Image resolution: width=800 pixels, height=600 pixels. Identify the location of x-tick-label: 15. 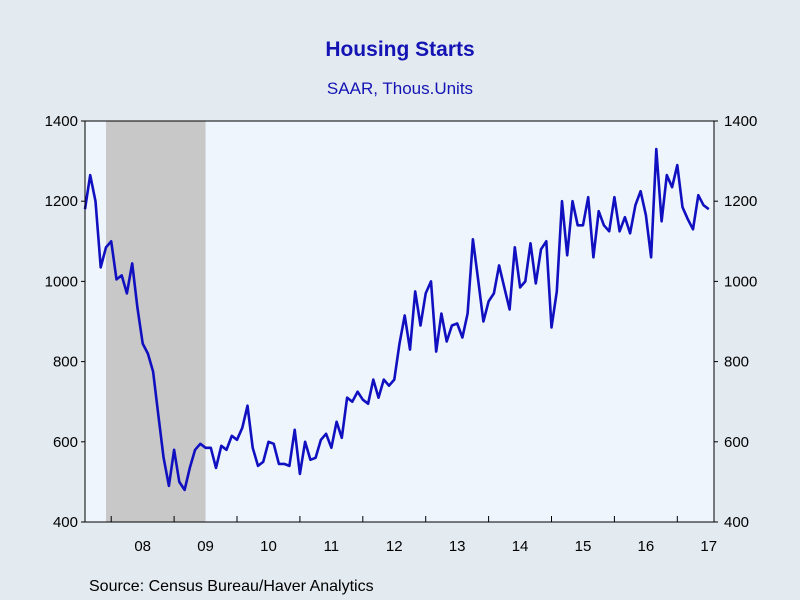
(583, 546).